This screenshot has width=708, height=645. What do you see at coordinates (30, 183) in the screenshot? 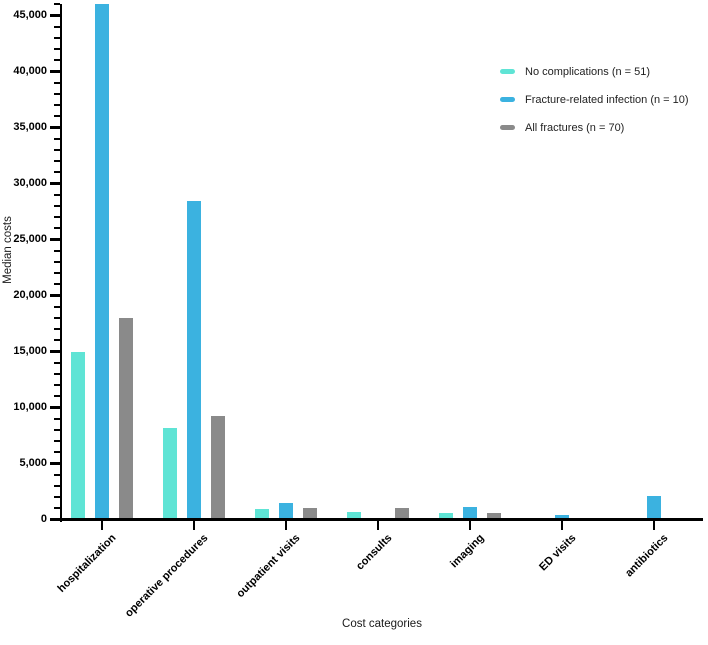
I see `y-tick-label: 30,000` at bounding box center [30, 183].